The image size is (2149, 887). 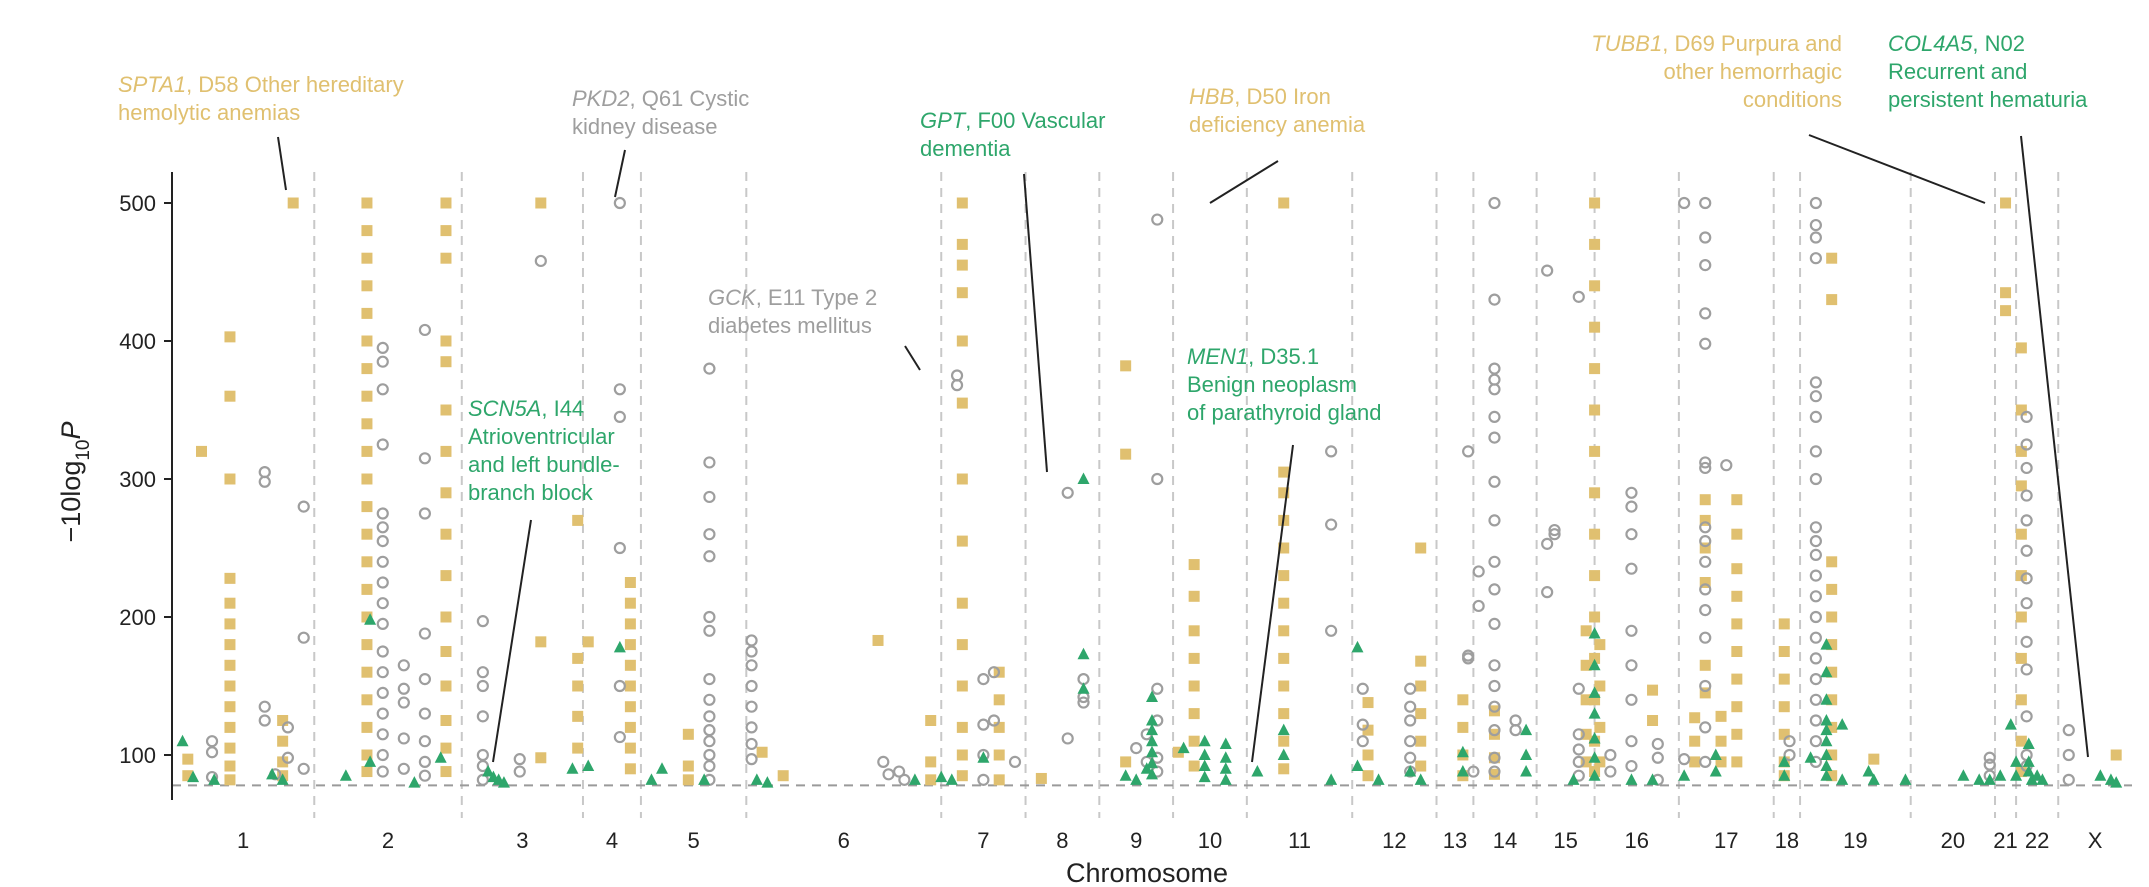 I want to click on annotation-line: other hemorrhagic, so click(x=1752, y=71).